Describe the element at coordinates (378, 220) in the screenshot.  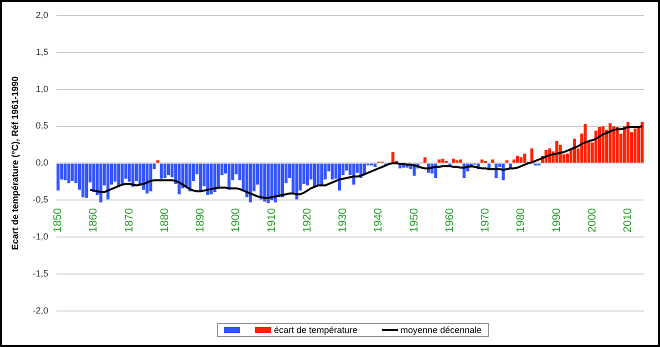
I see `x-tick-label: 1940` at that location.